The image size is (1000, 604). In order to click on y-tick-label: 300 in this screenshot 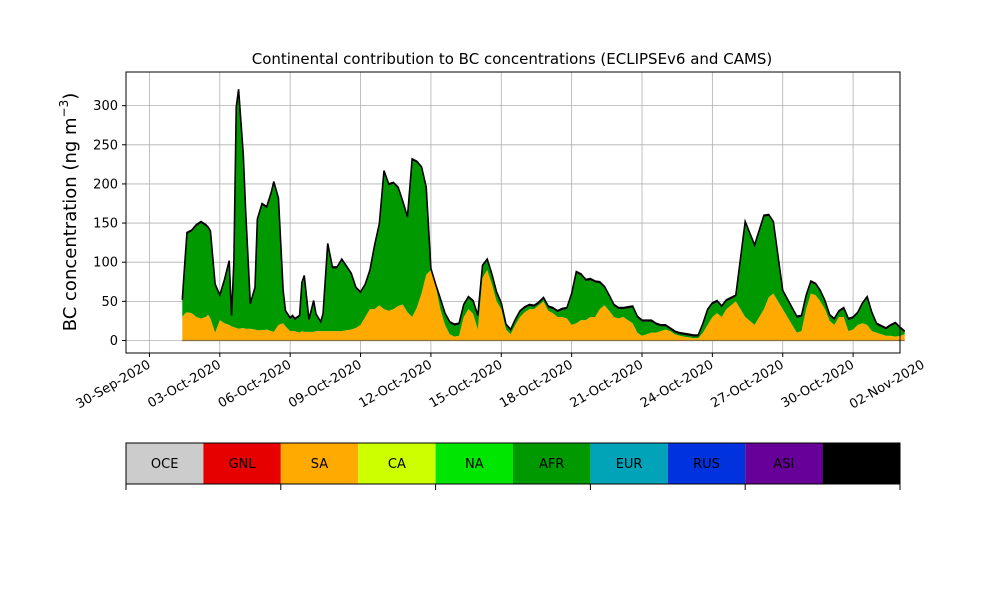, I will do `click(105, 106)`.